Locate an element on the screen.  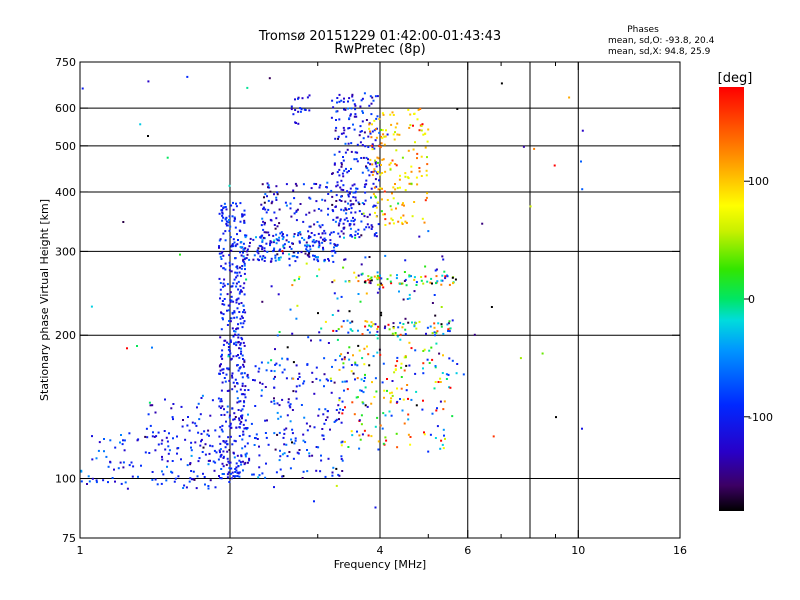
x-tick-label: 16 is located at coordinates (680, 550).